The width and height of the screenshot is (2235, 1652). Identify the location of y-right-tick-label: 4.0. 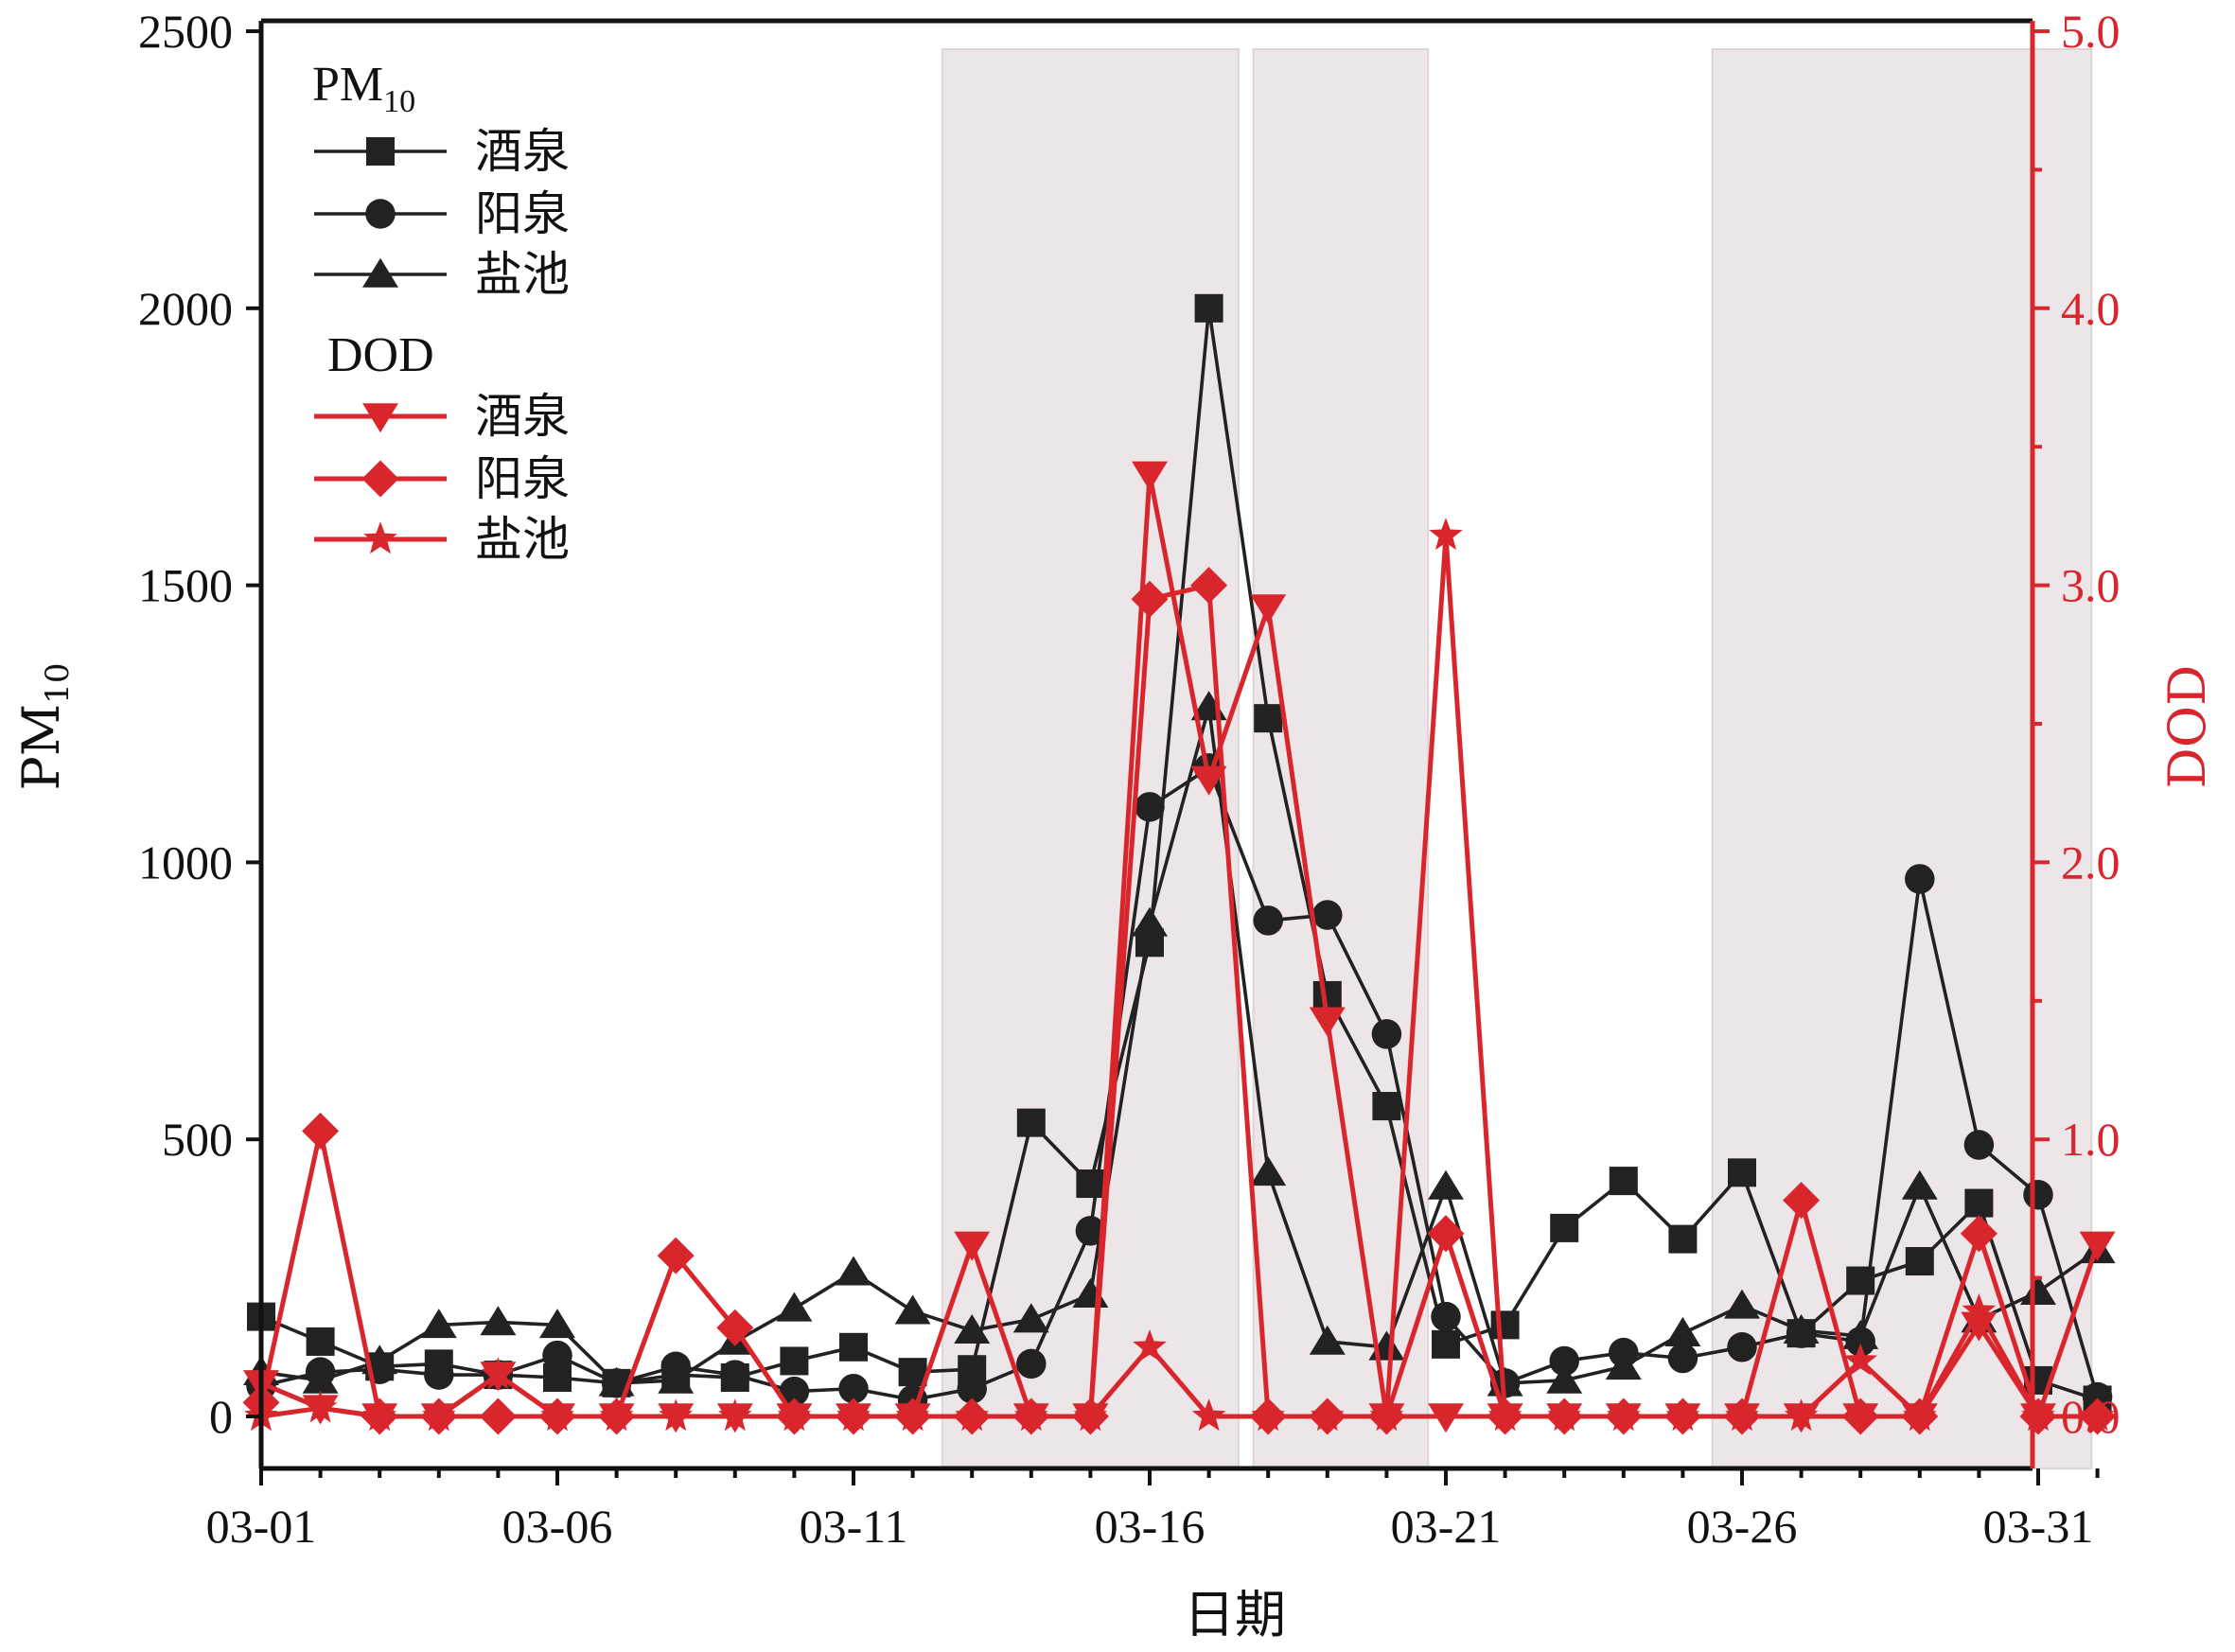
(2091, 308).